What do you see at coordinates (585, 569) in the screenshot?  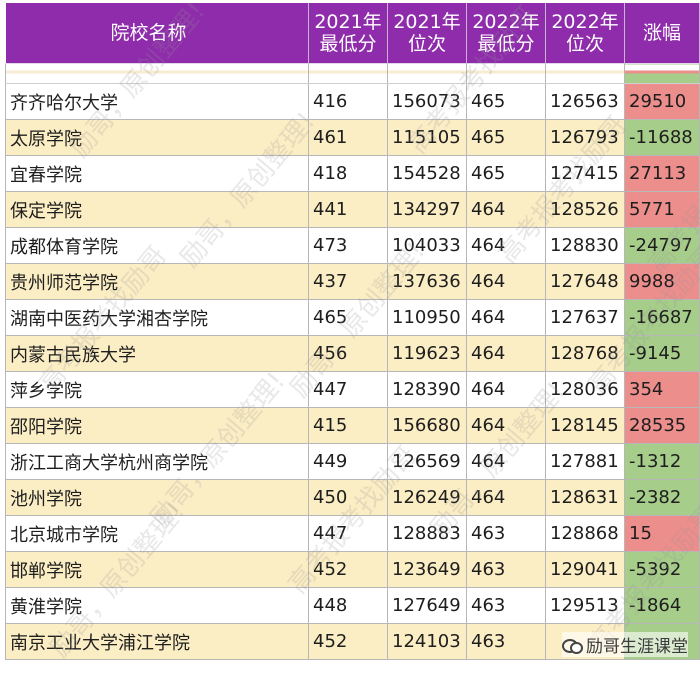 I see `cell-rank2022: 129041` at bounding box center [585, 569].